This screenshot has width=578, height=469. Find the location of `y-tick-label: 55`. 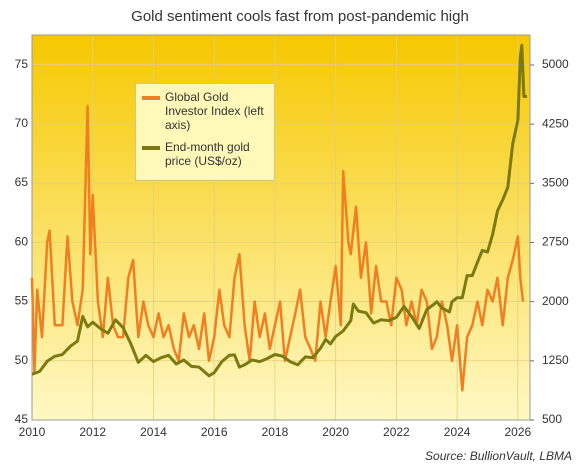

y-tick-label: 55 is located at coordinates (22, 301).